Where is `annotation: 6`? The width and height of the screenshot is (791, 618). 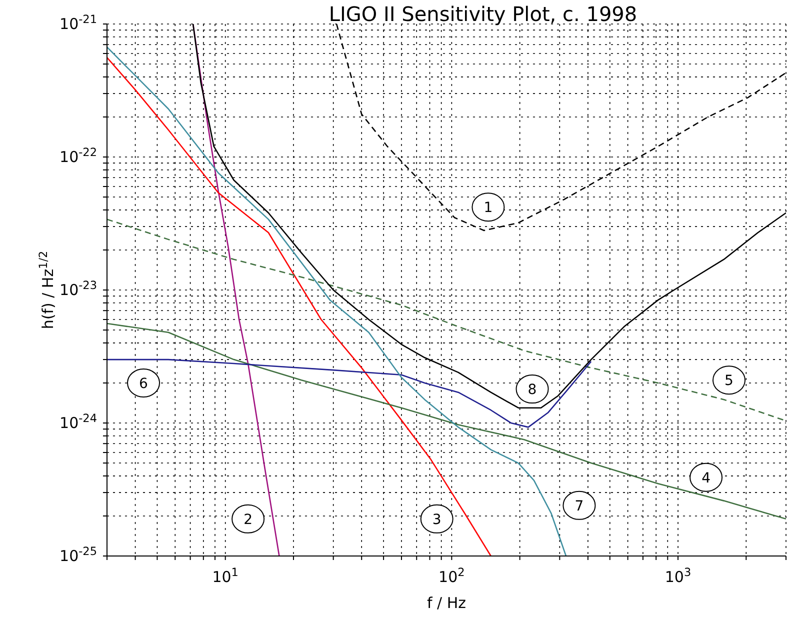 annotation: 6 is located at coordinates (143, 384).